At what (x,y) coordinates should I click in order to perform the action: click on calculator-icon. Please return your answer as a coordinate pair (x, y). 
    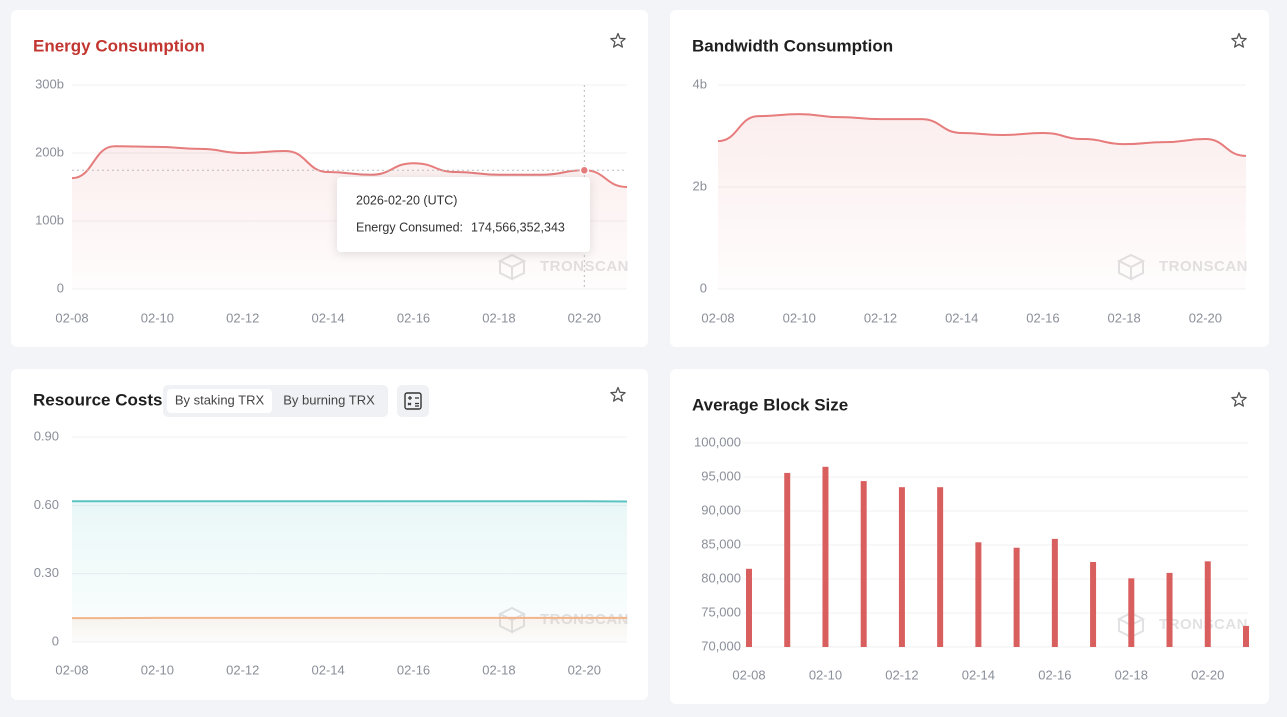
    Looking at the image, I should click on (413, 401).